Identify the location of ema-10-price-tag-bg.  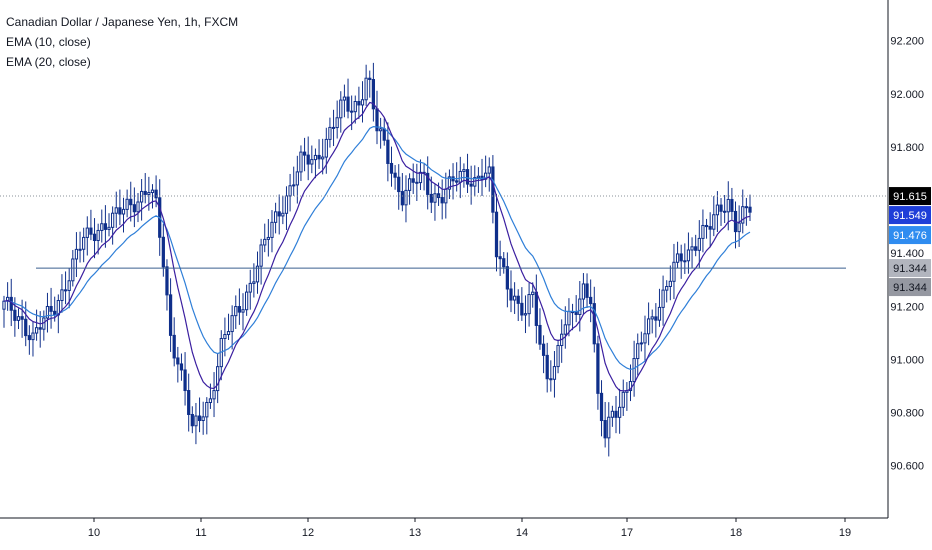
(910, 215).